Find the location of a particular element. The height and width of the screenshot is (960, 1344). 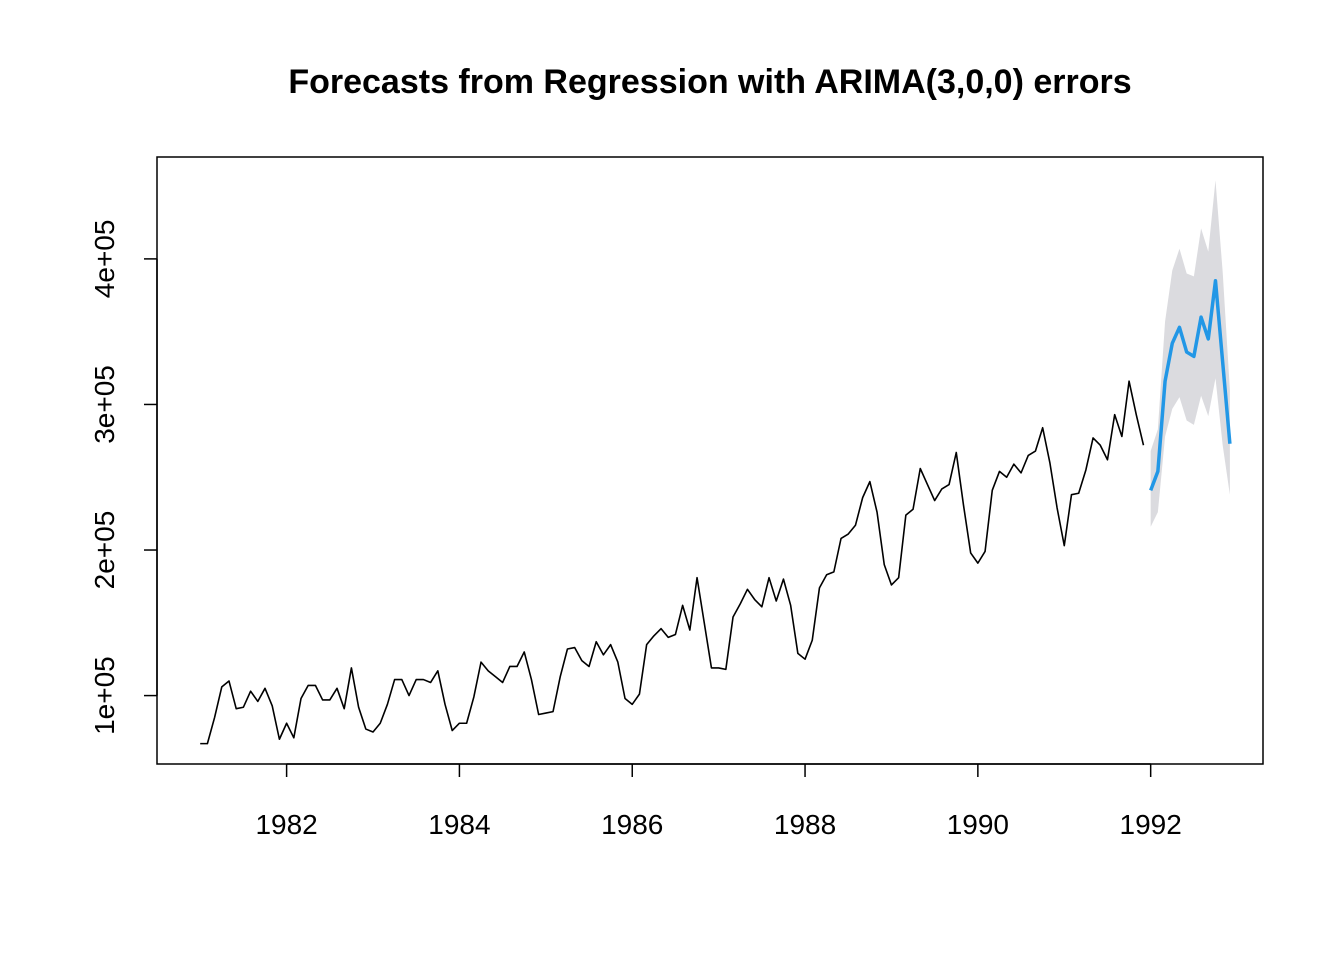

x-tick-label: 1988 is located at coordinates (805, 824).